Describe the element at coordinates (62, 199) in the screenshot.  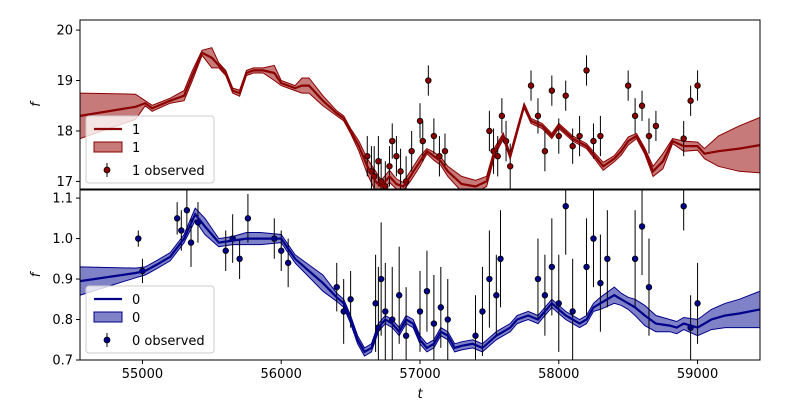
I see `bot-y-tick-label: 1.1` at that location.